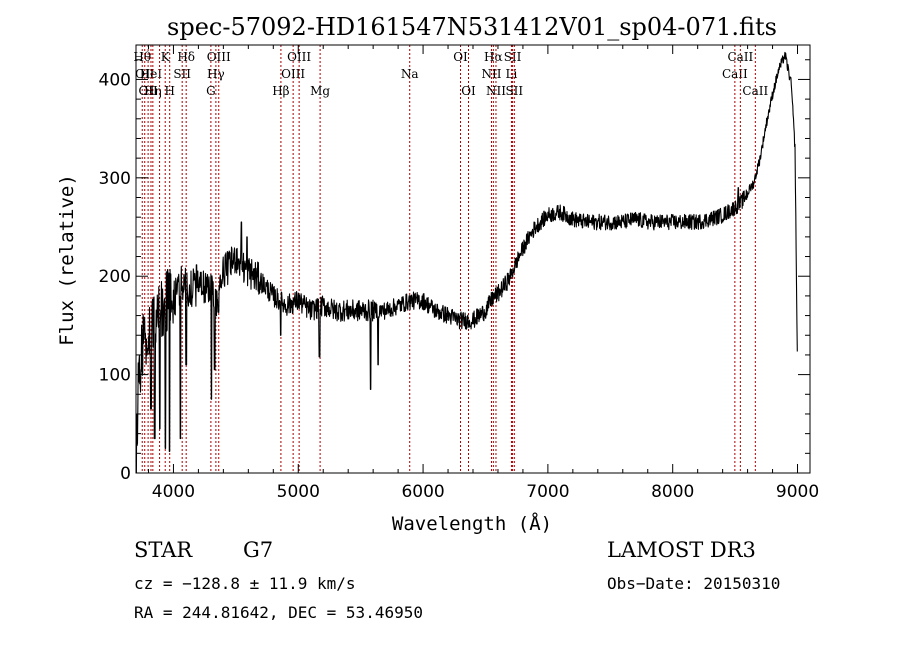 This screenshot has height=649, width=900. I want to click on spectral-line-label: HeI, so click(151, 74).